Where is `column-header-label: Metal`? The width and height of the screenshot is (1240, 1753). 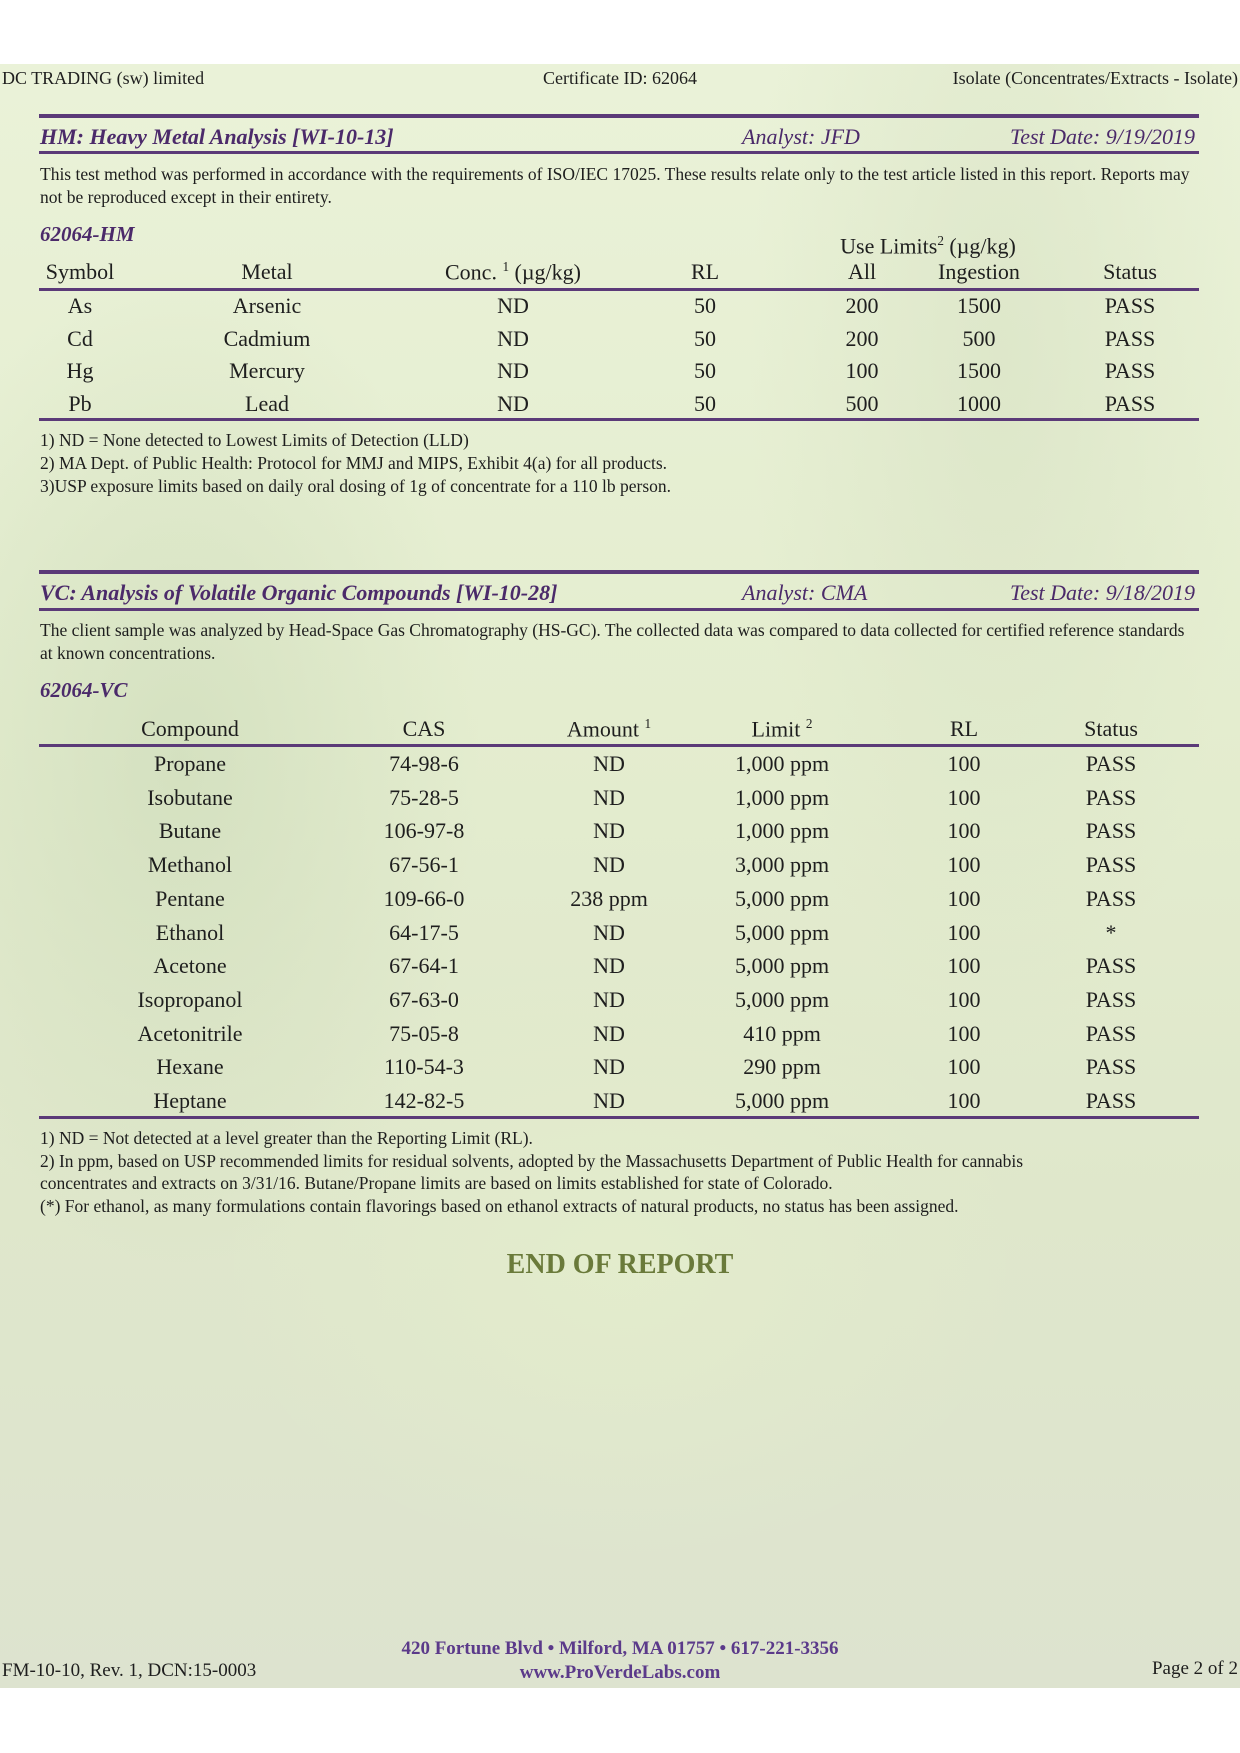
column-header-label: Metal is located at coordinates (267, 271).